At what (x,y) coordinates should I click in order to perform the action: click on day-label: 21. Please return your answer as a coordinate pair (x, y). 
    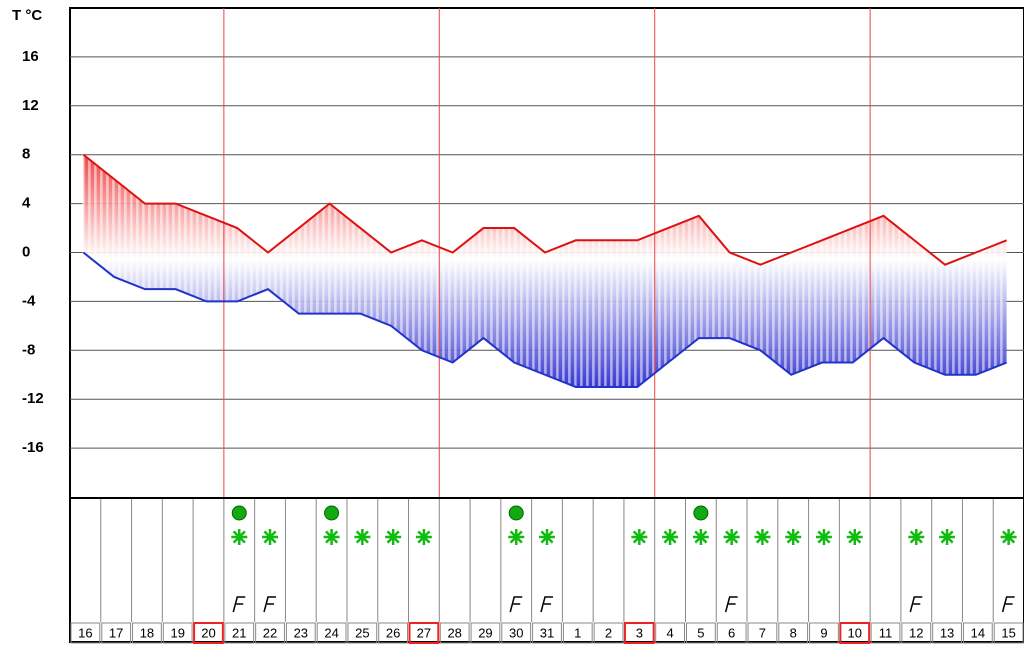
    Looking at the image, I should click on (239, 632).